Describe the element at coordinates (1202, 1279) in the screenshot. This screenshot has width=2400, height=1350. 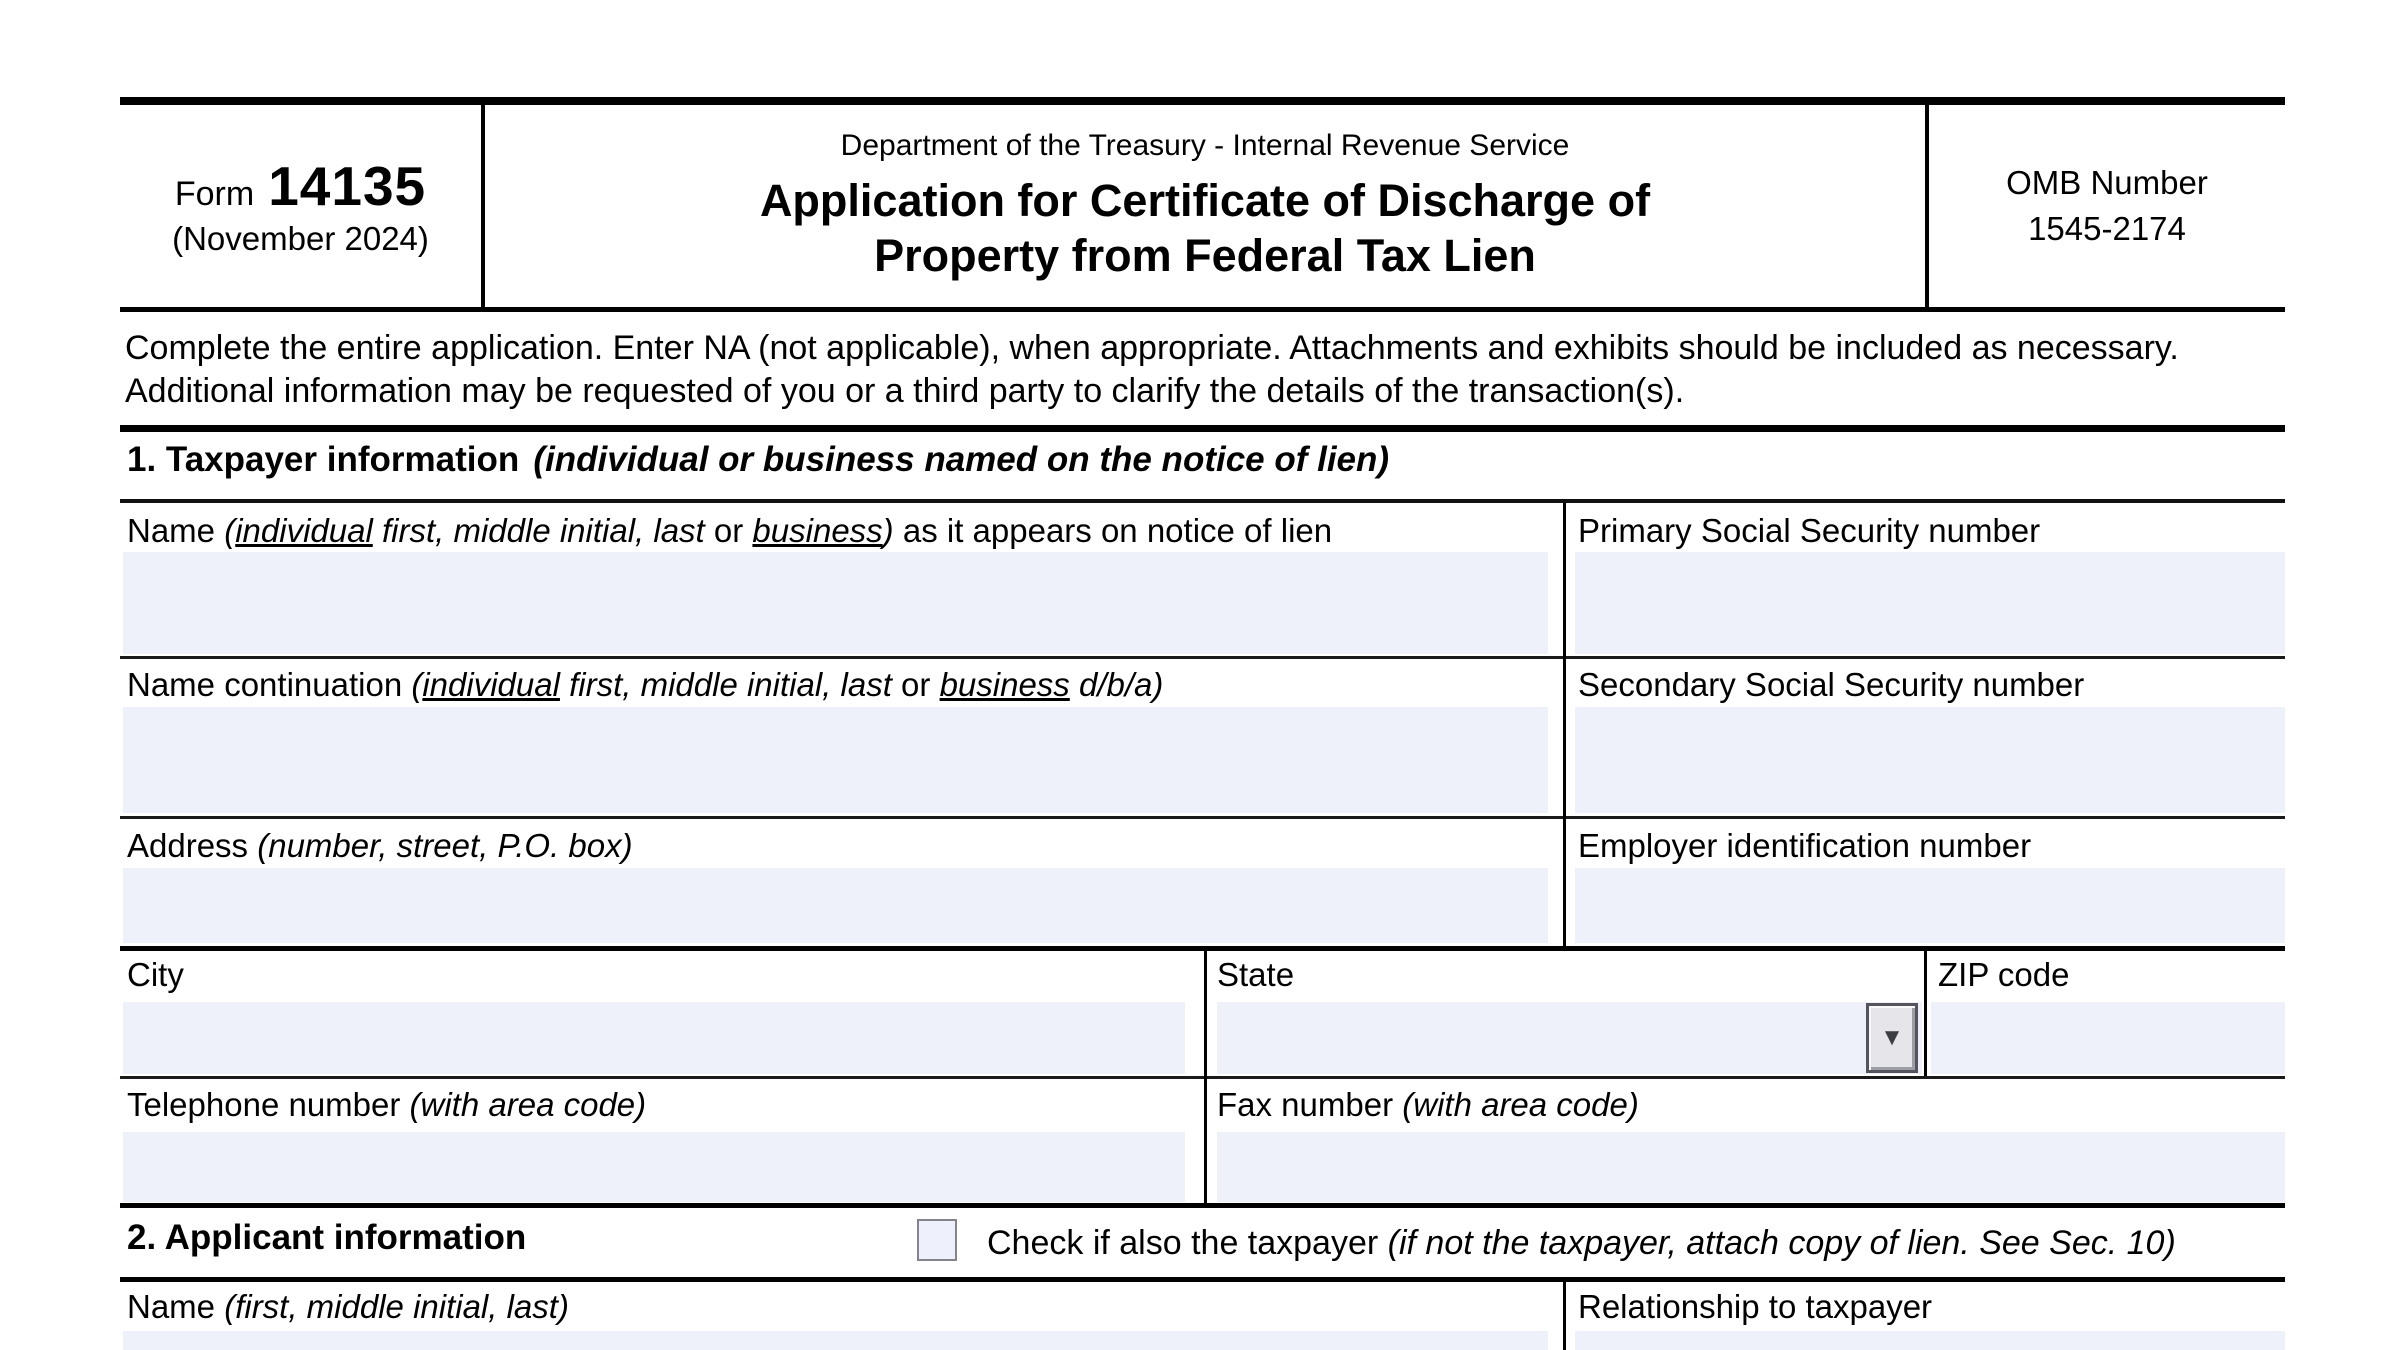
I see `rule-below-section2-title` at that location.